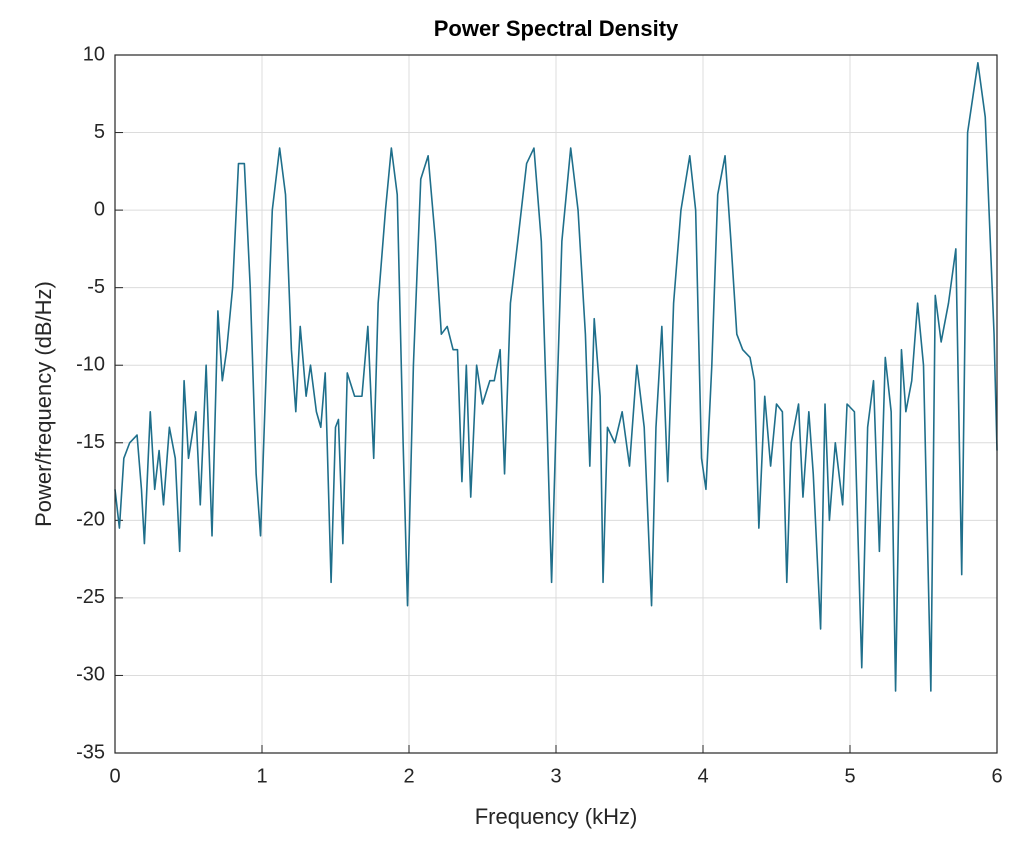  Describe the element at coordinates (90, 752) in the screenshot. I see `y-tick-label: -35` at that location.